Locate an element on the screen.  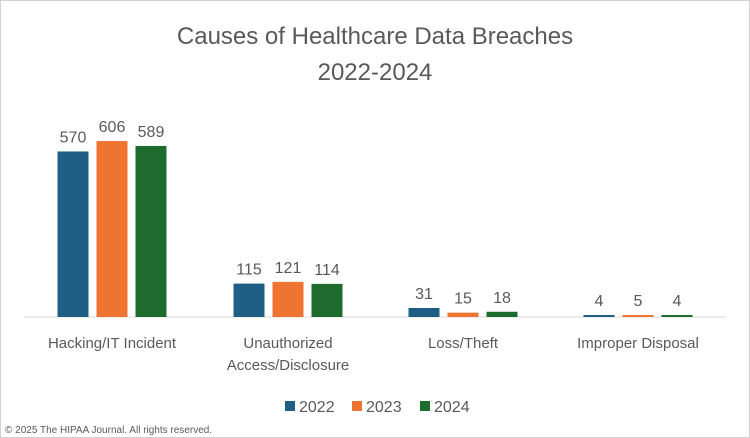
legend-label-2023: 2023 is located at coordinates (384, 407).